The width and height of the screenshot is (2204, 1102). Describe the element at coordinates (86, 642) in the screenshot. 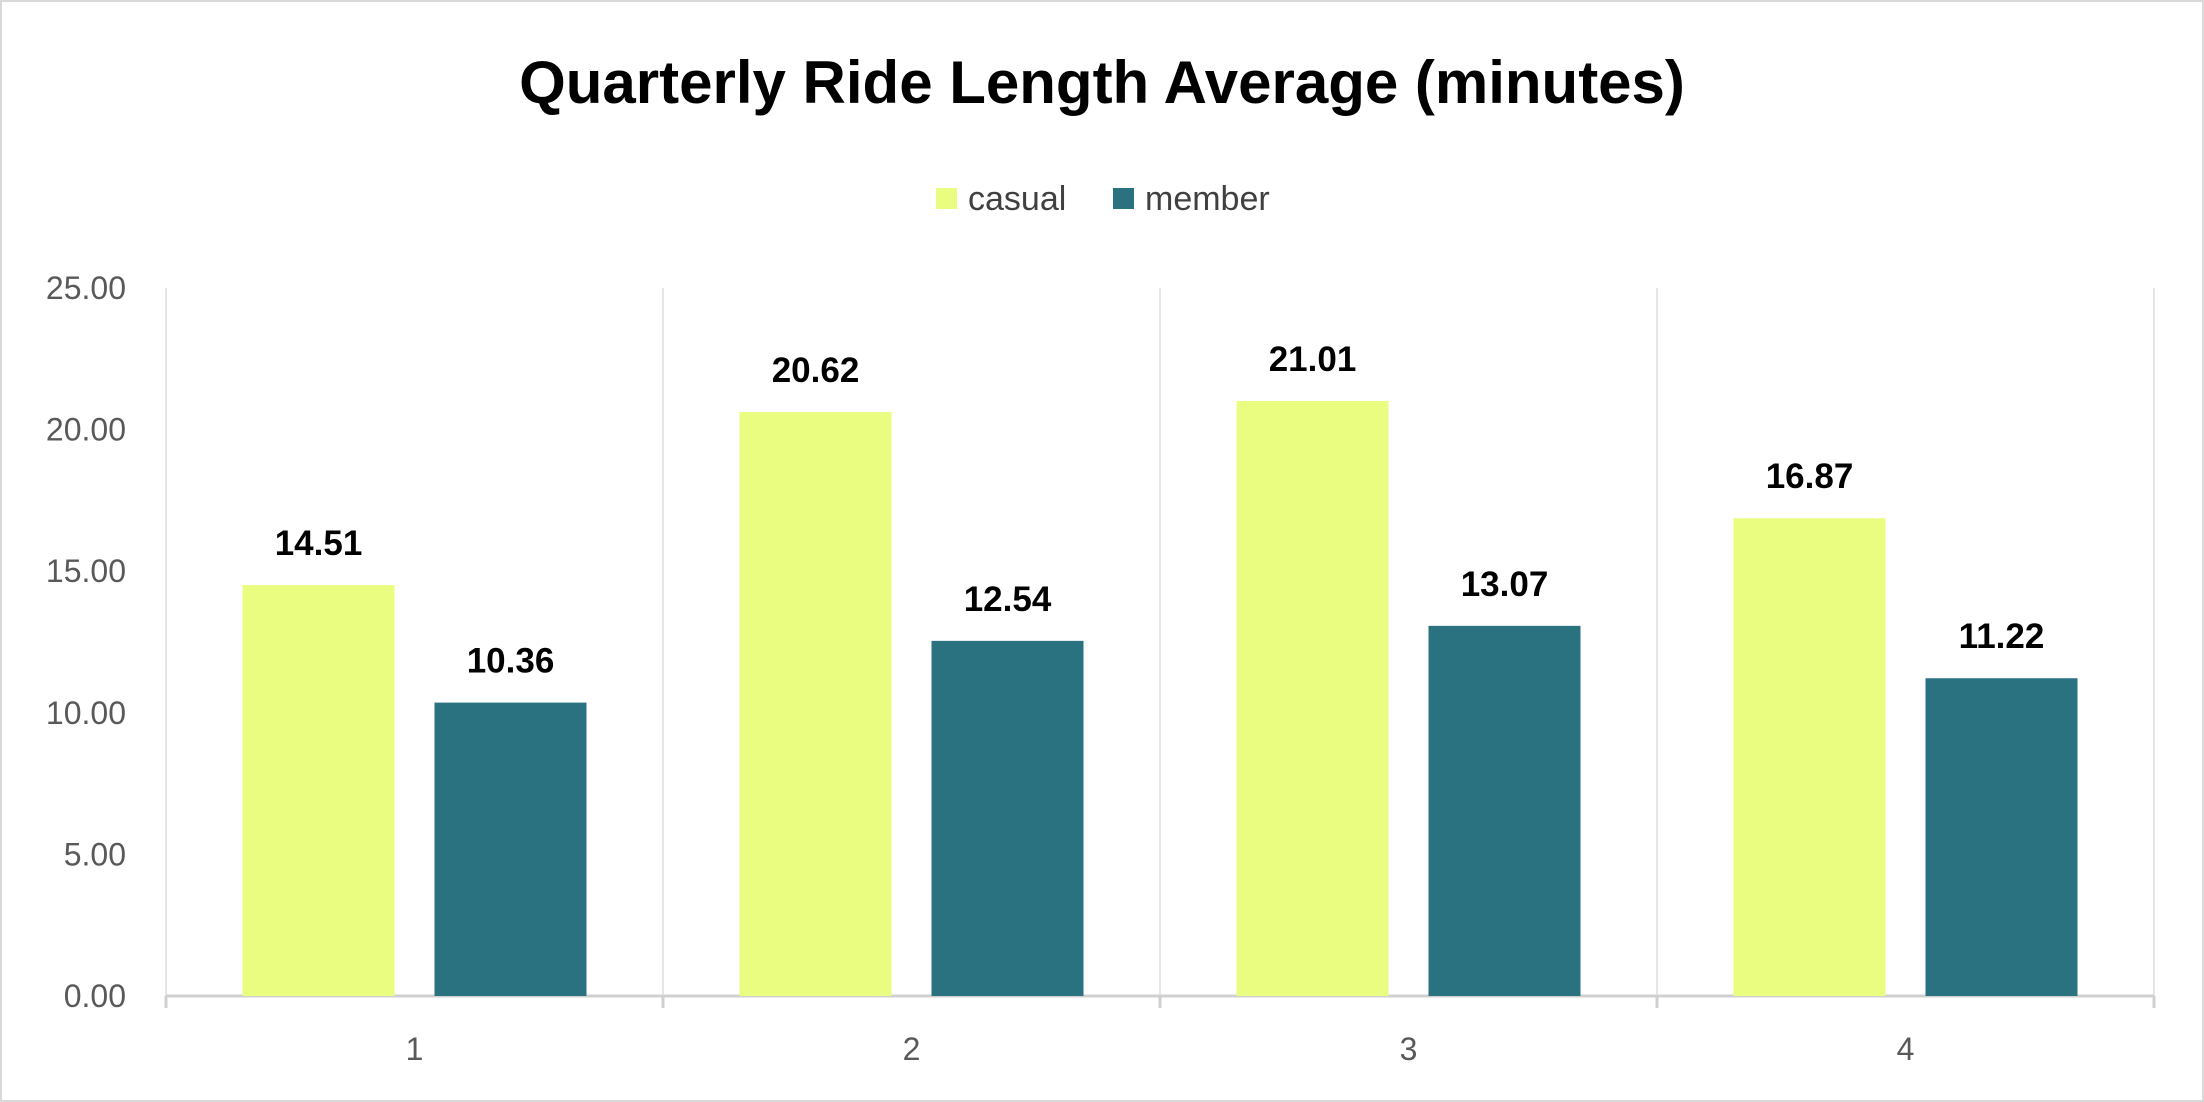

I see `y-axis: 0.00 5.00 10.00 15.00 20.00 25.00` at that location.